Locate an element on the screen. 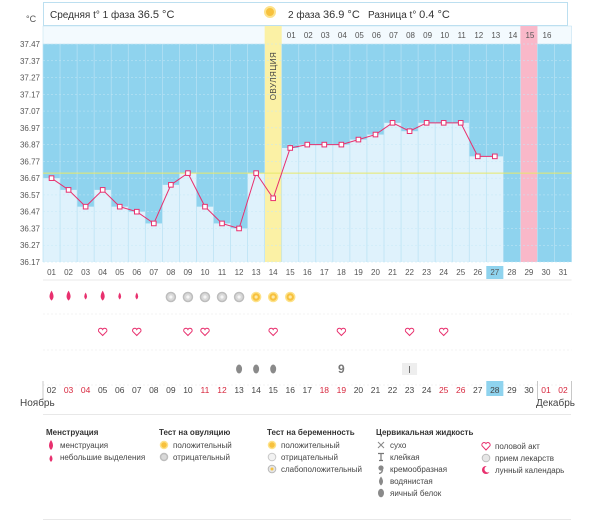 Image resolution: width=600 pixels, height=522 pixels. legend-item: прием лекарств is located at coordinates (522, 458).